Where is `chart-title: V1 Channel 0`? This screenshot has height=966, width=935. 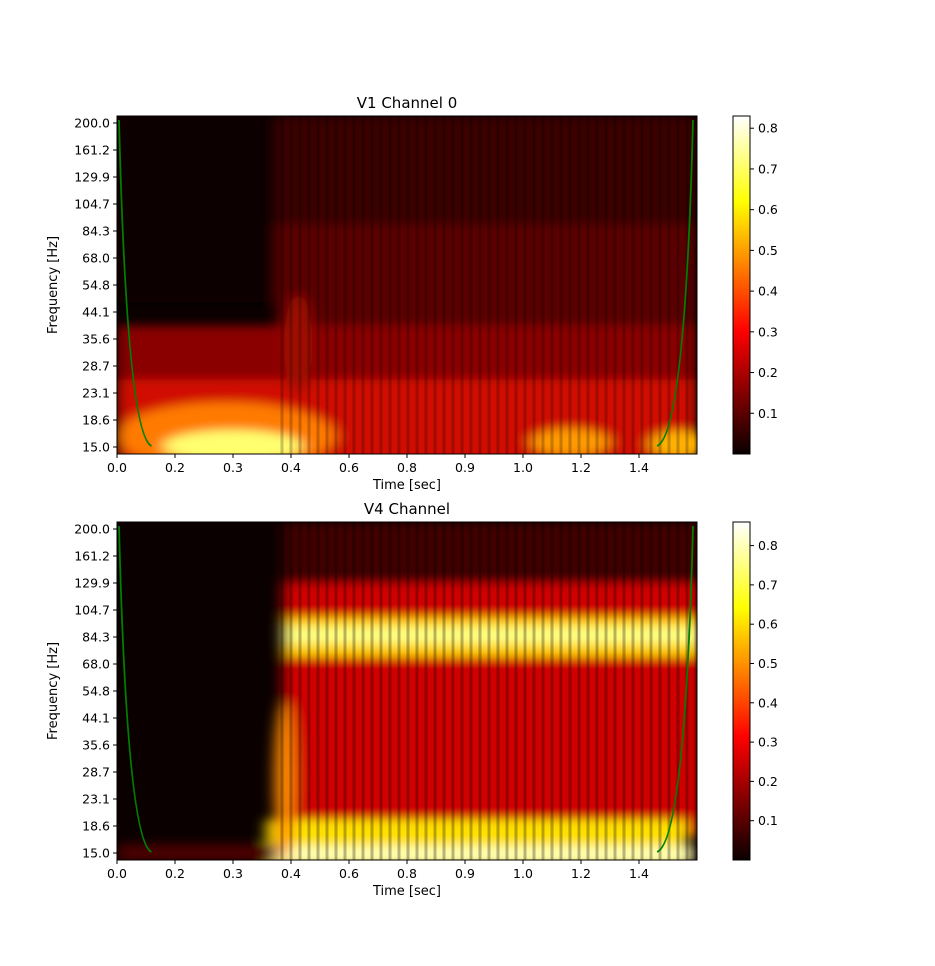
chart-title: V1 Channel 0 is located at coordinates (407, 103).